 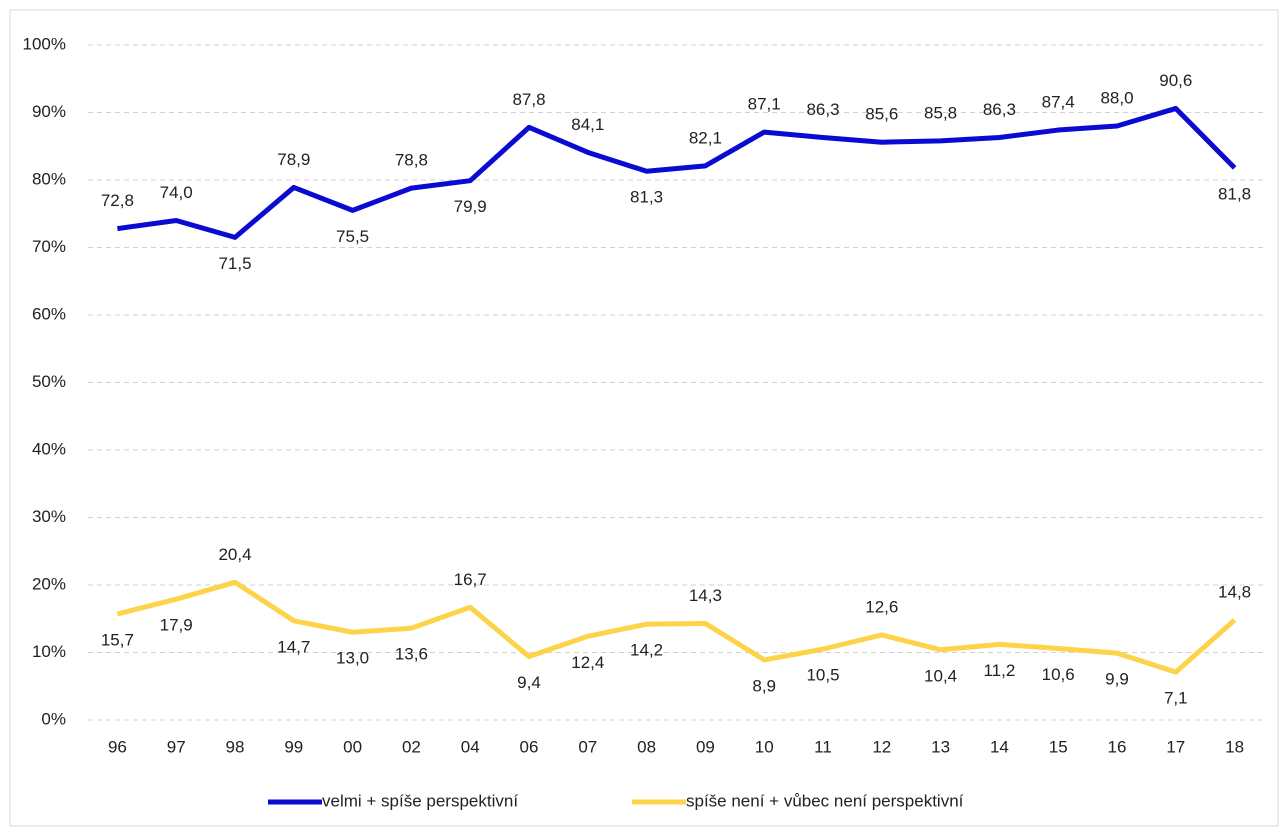 I want to click on data-label: 14,3, so click(x=705, y=595).